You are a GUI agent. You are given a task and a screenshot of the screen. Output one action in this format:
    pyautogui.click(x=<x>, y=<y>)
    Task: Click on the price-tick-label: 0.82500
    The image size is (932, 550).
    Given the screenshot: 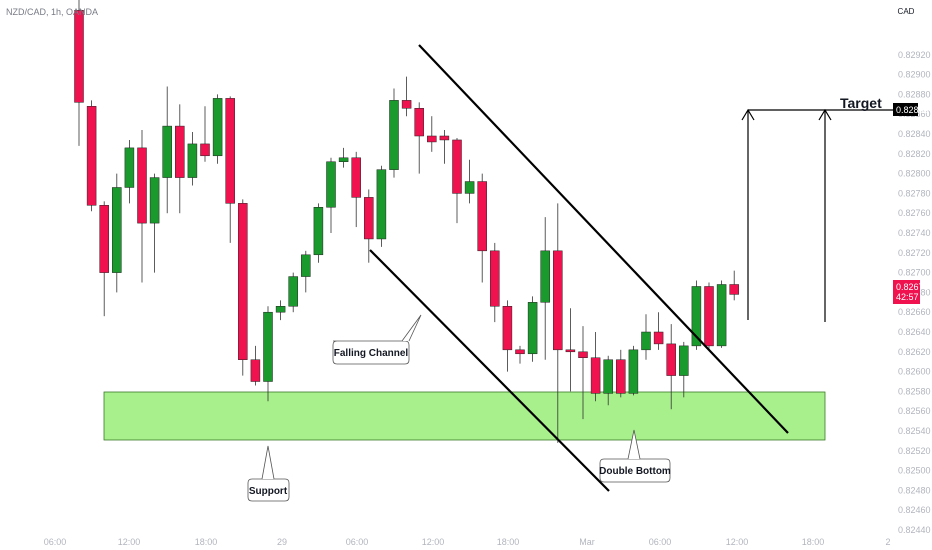 What is the action you would take?
    pyautogui.click(x=914, y=471)
    